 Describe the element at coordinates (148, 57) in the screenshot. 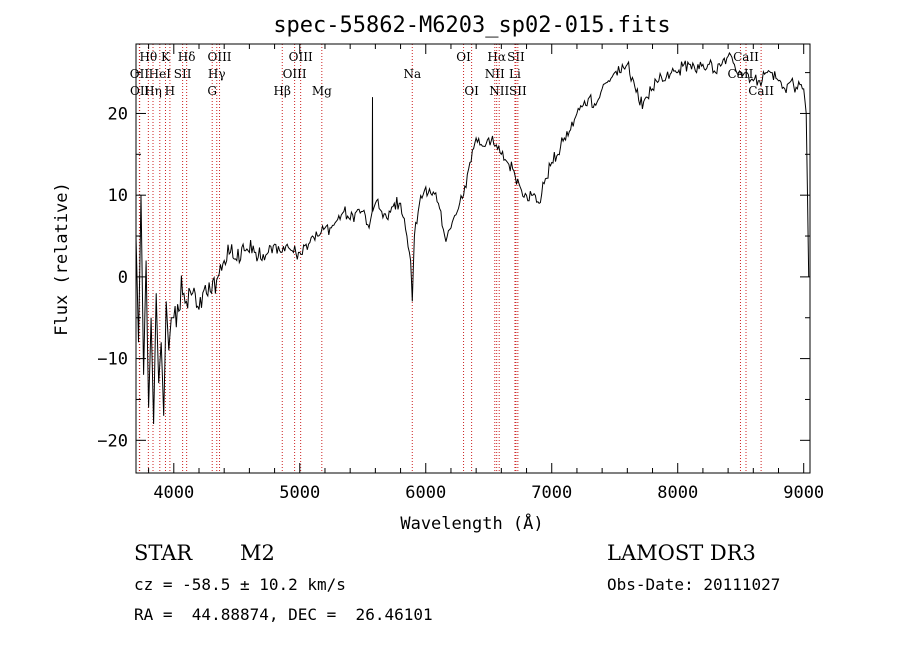

I see `line-label-0: Hθ` at that location.